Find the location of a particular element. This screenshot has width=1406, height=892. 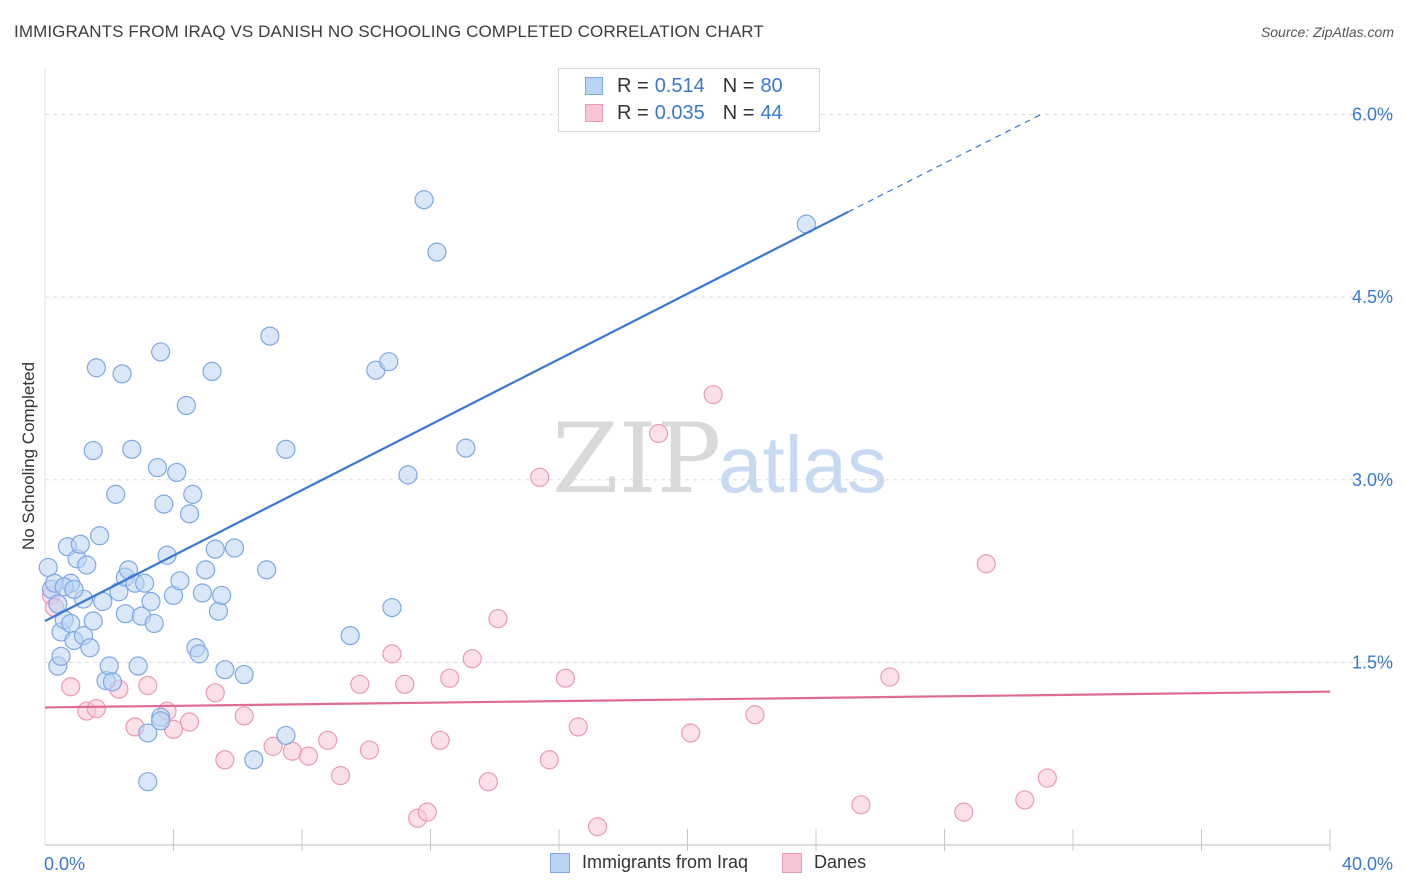

bottom-legend-swatch-pink is located at coordinates (792, 862).